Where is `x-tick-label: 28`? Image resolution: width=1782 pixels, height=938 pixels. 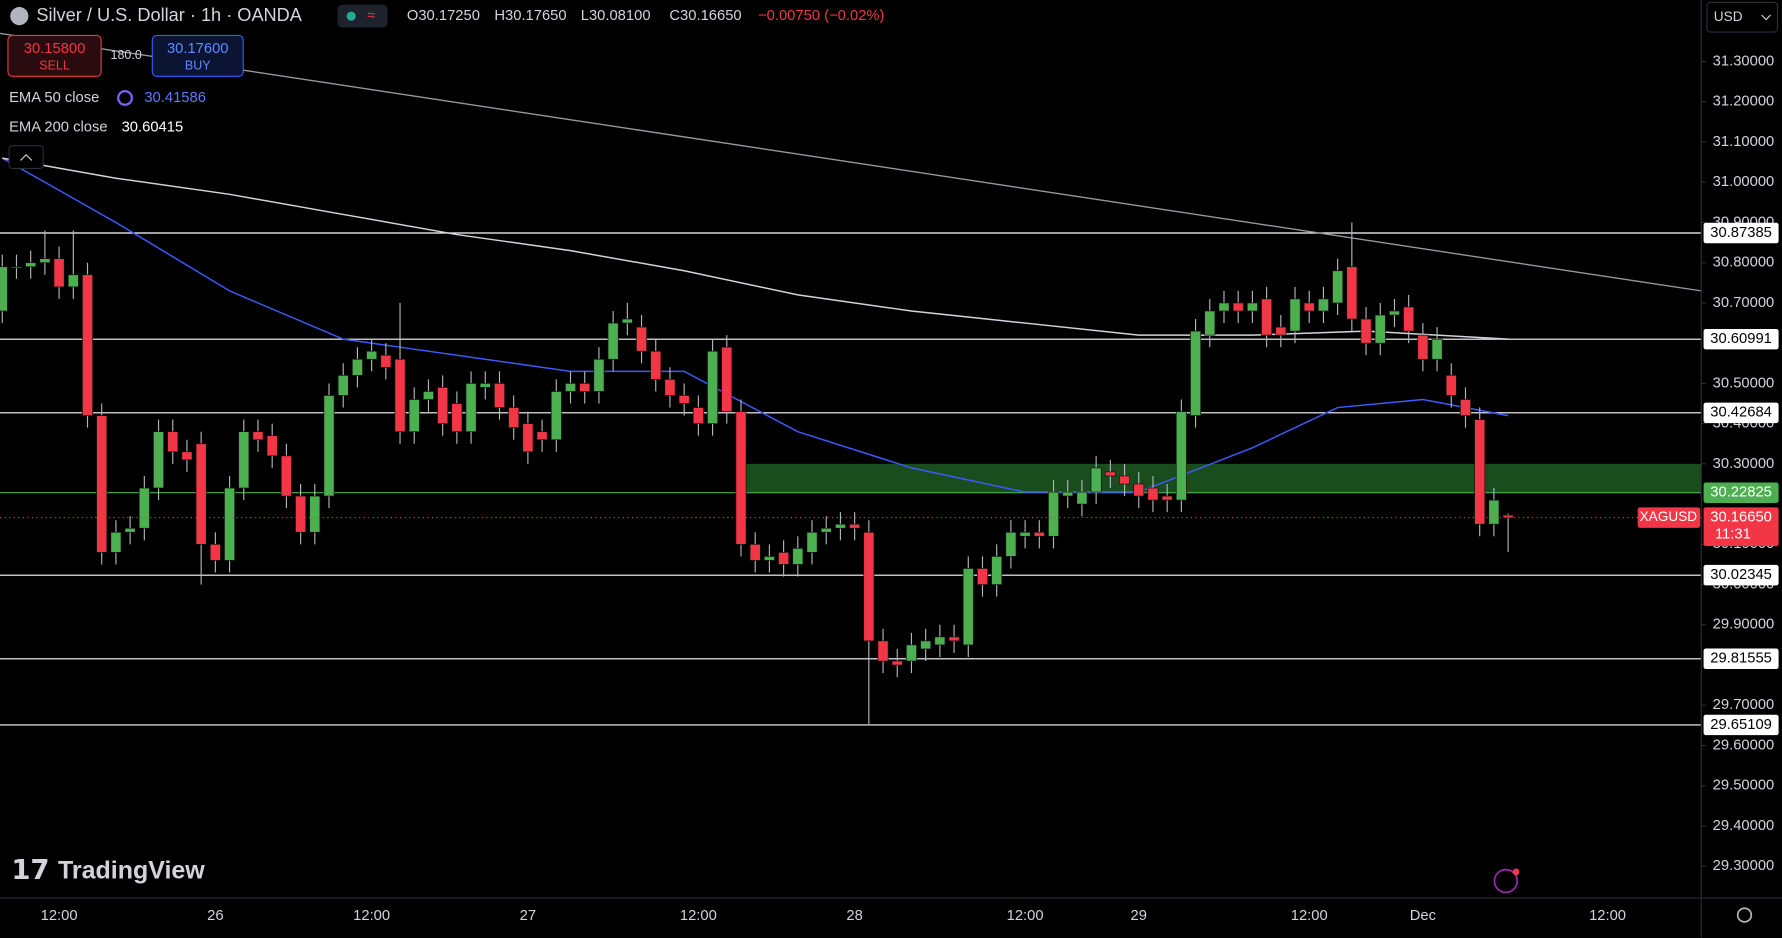 x-tick-label: 28 is located at coordinates (854, 916).